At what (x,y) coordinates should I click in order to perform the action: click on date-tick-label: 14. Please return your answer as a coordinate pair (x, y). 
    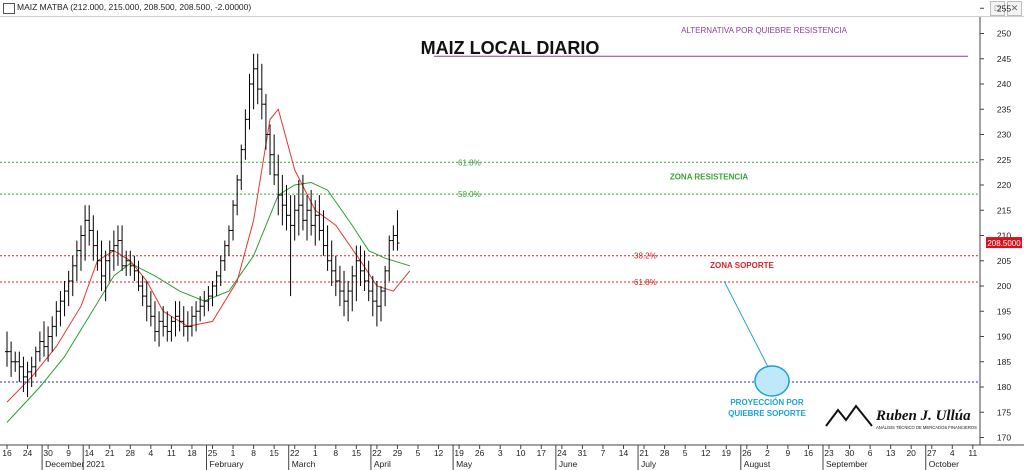
    Looking at the image, I should click on (89, 453).